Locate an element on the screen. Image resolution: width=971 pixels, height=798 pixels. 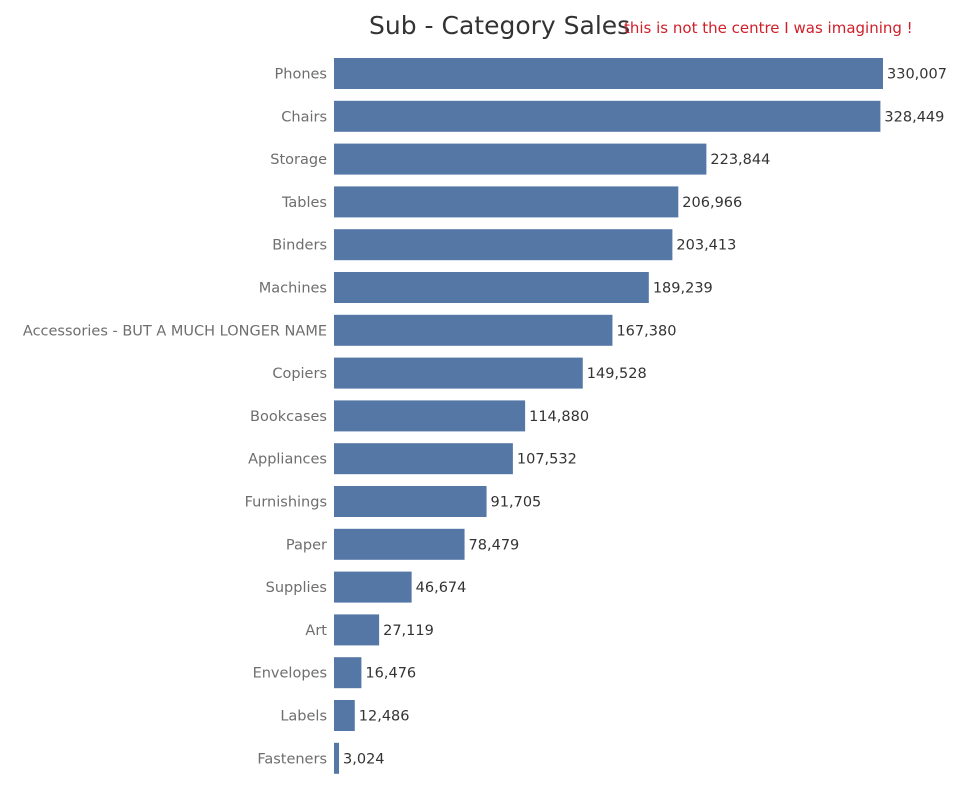
category-label: Appliances is located at coordinates (287, 460).